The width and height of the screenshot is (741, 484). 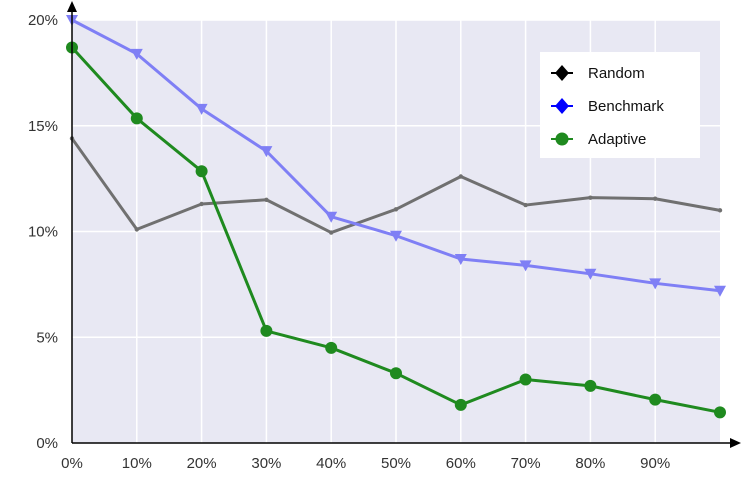 What do you see at coordinates (47, 443) in the screenshot?
I see `y-tick-label: 0%` at bounding box center [47, 443].